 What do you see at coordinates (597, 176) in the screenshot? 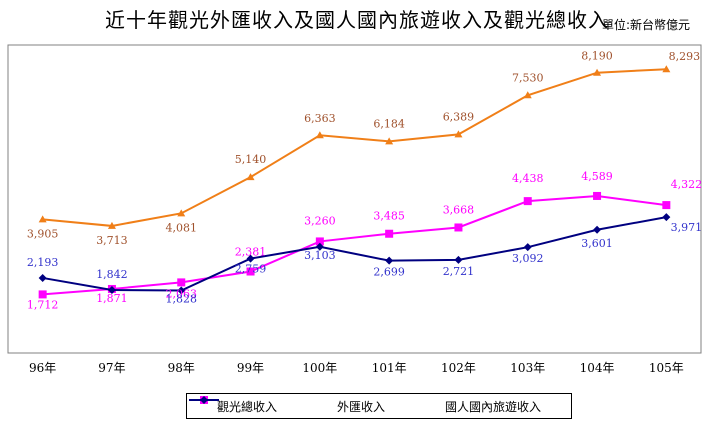
I see `data-label: 4,589` at bounding box center [597, 176].